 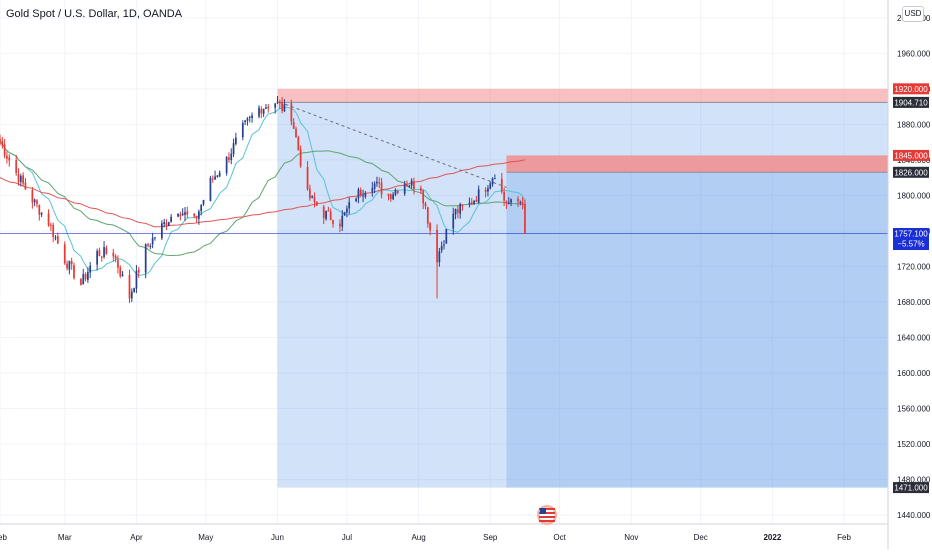 What do you see at coordinates (911, 488) in the screenshot?
I see `price-tag-target: 1471.000` at bounding box center [911, 488].